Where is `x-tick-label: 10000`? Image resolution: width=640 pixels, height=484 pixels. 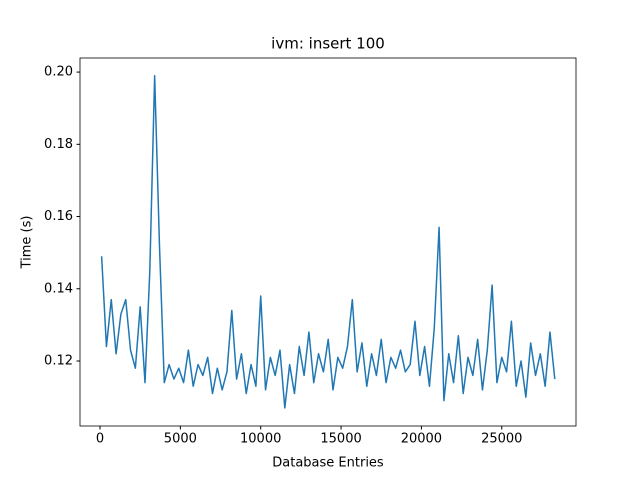 x-tick-label: 10000 is located at coordinates (260, 439).